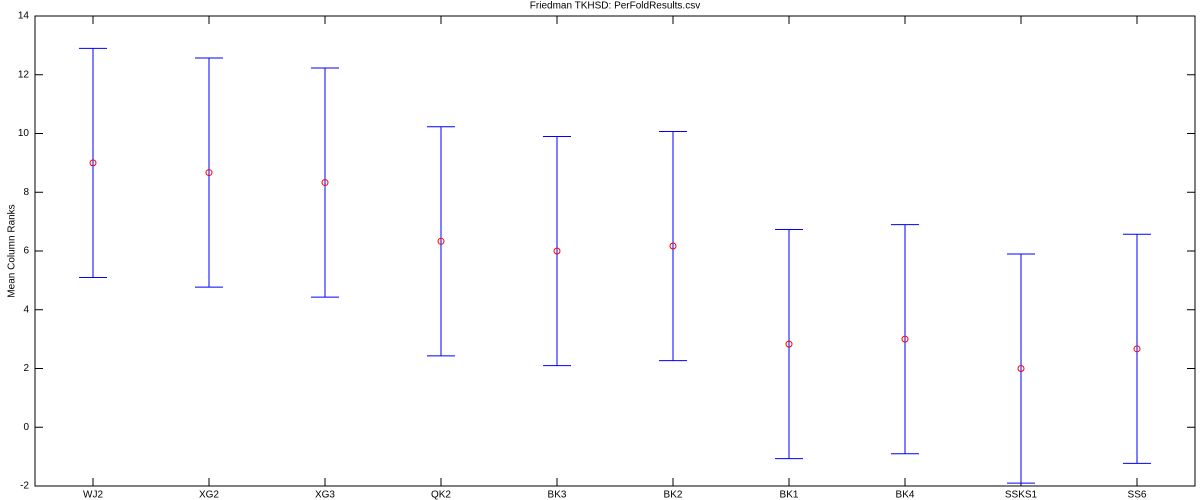 Image resolution: width=1200 pixels, height=500 pixels. What do you see at coordinates (26, 427) in the screenshot?
I see `y-tick-label: 0` at bounding box center [26, 427].